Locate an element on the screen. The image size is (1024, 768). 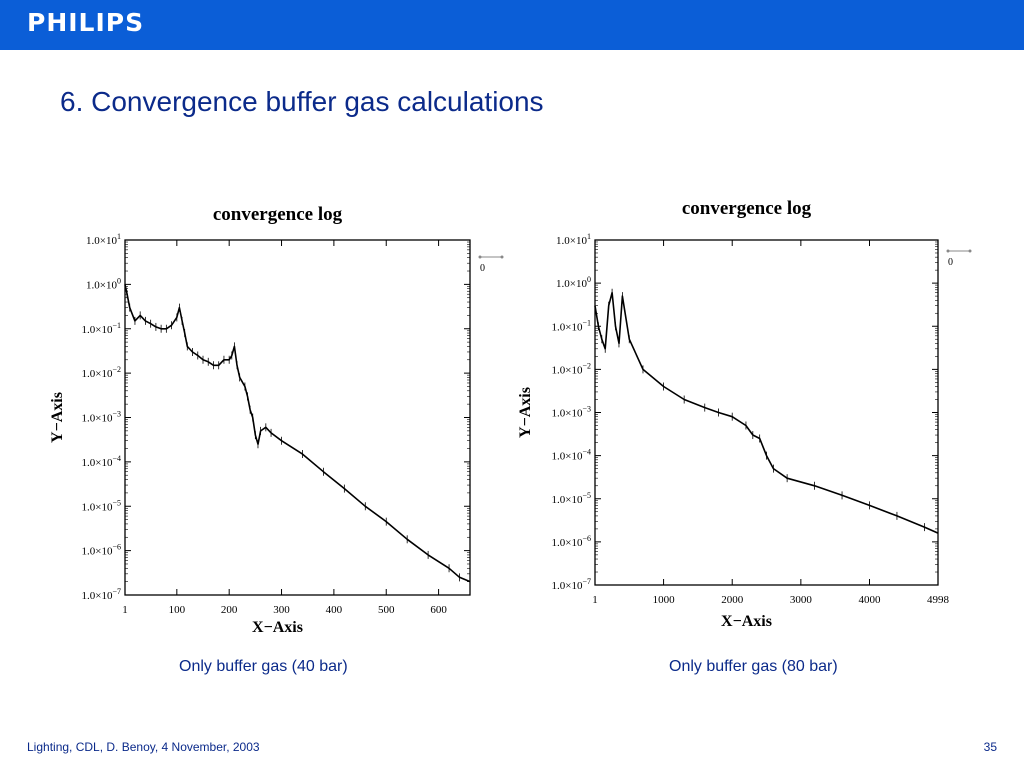
x-tick-label: 200 is located at coordinates (229, 610).